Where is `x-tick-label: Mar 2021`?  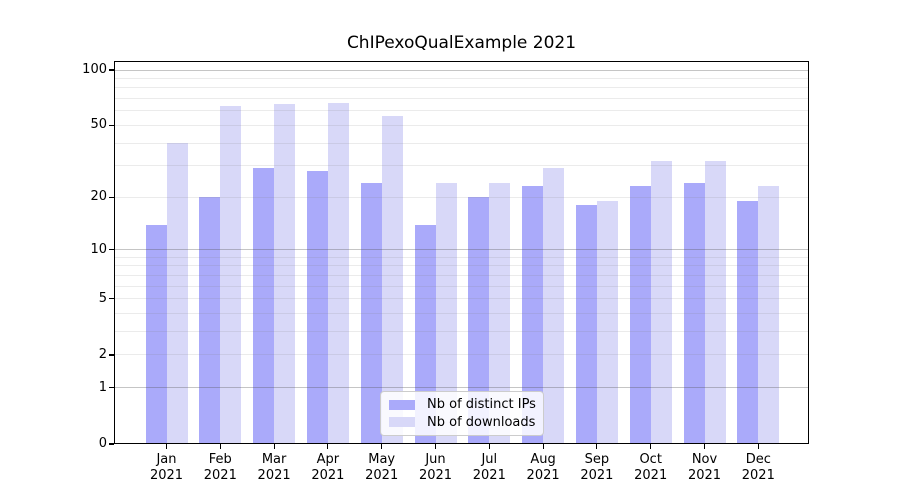 x-tick-label: Mar 2021 is located at coordinates (274, 468).